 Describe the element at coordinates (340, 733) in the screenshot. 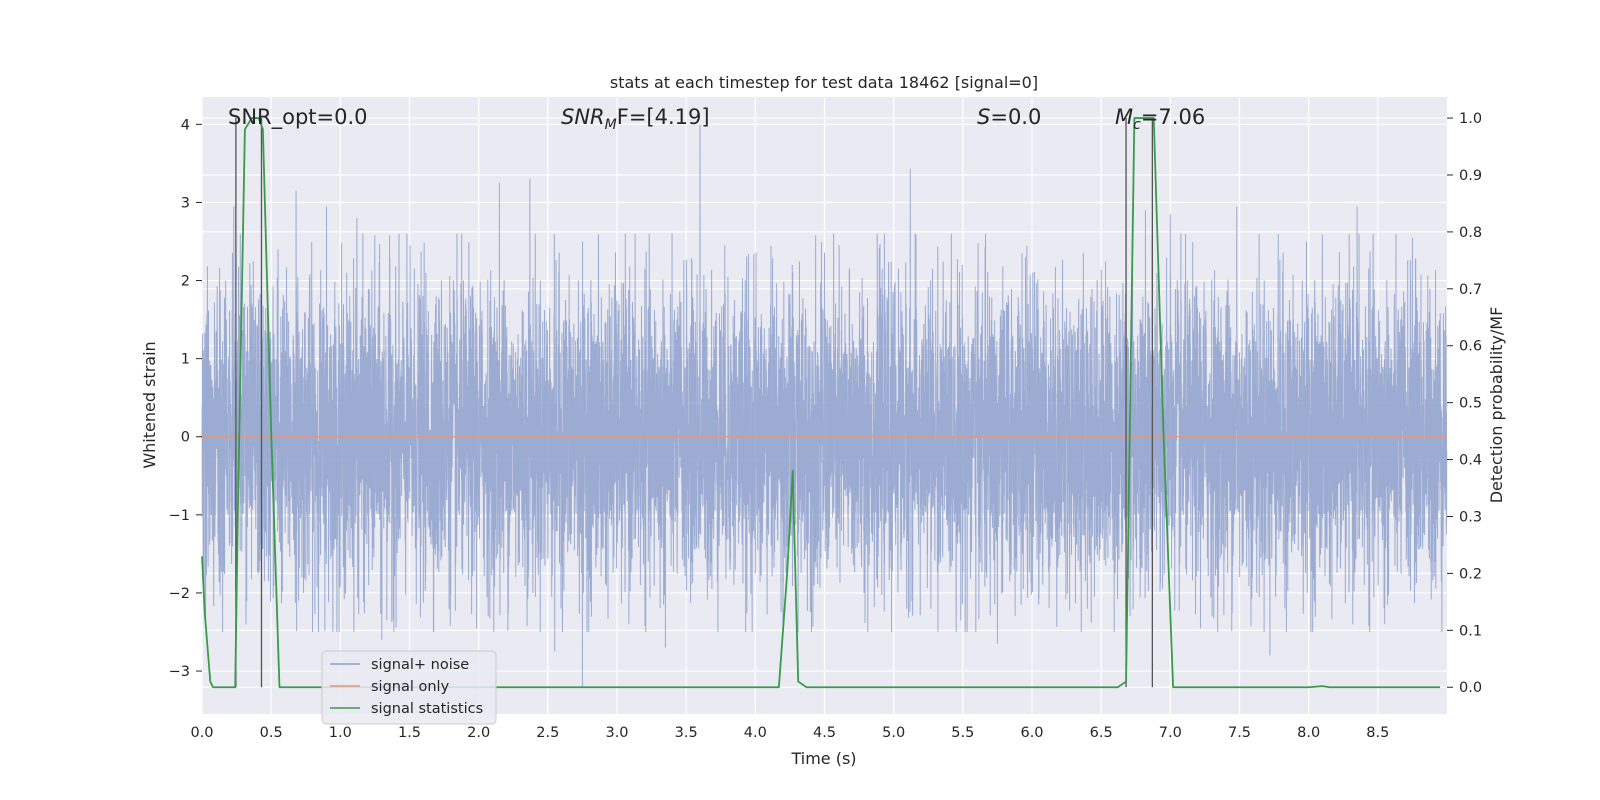

I see `x-tick-label: 1.0` at that location.